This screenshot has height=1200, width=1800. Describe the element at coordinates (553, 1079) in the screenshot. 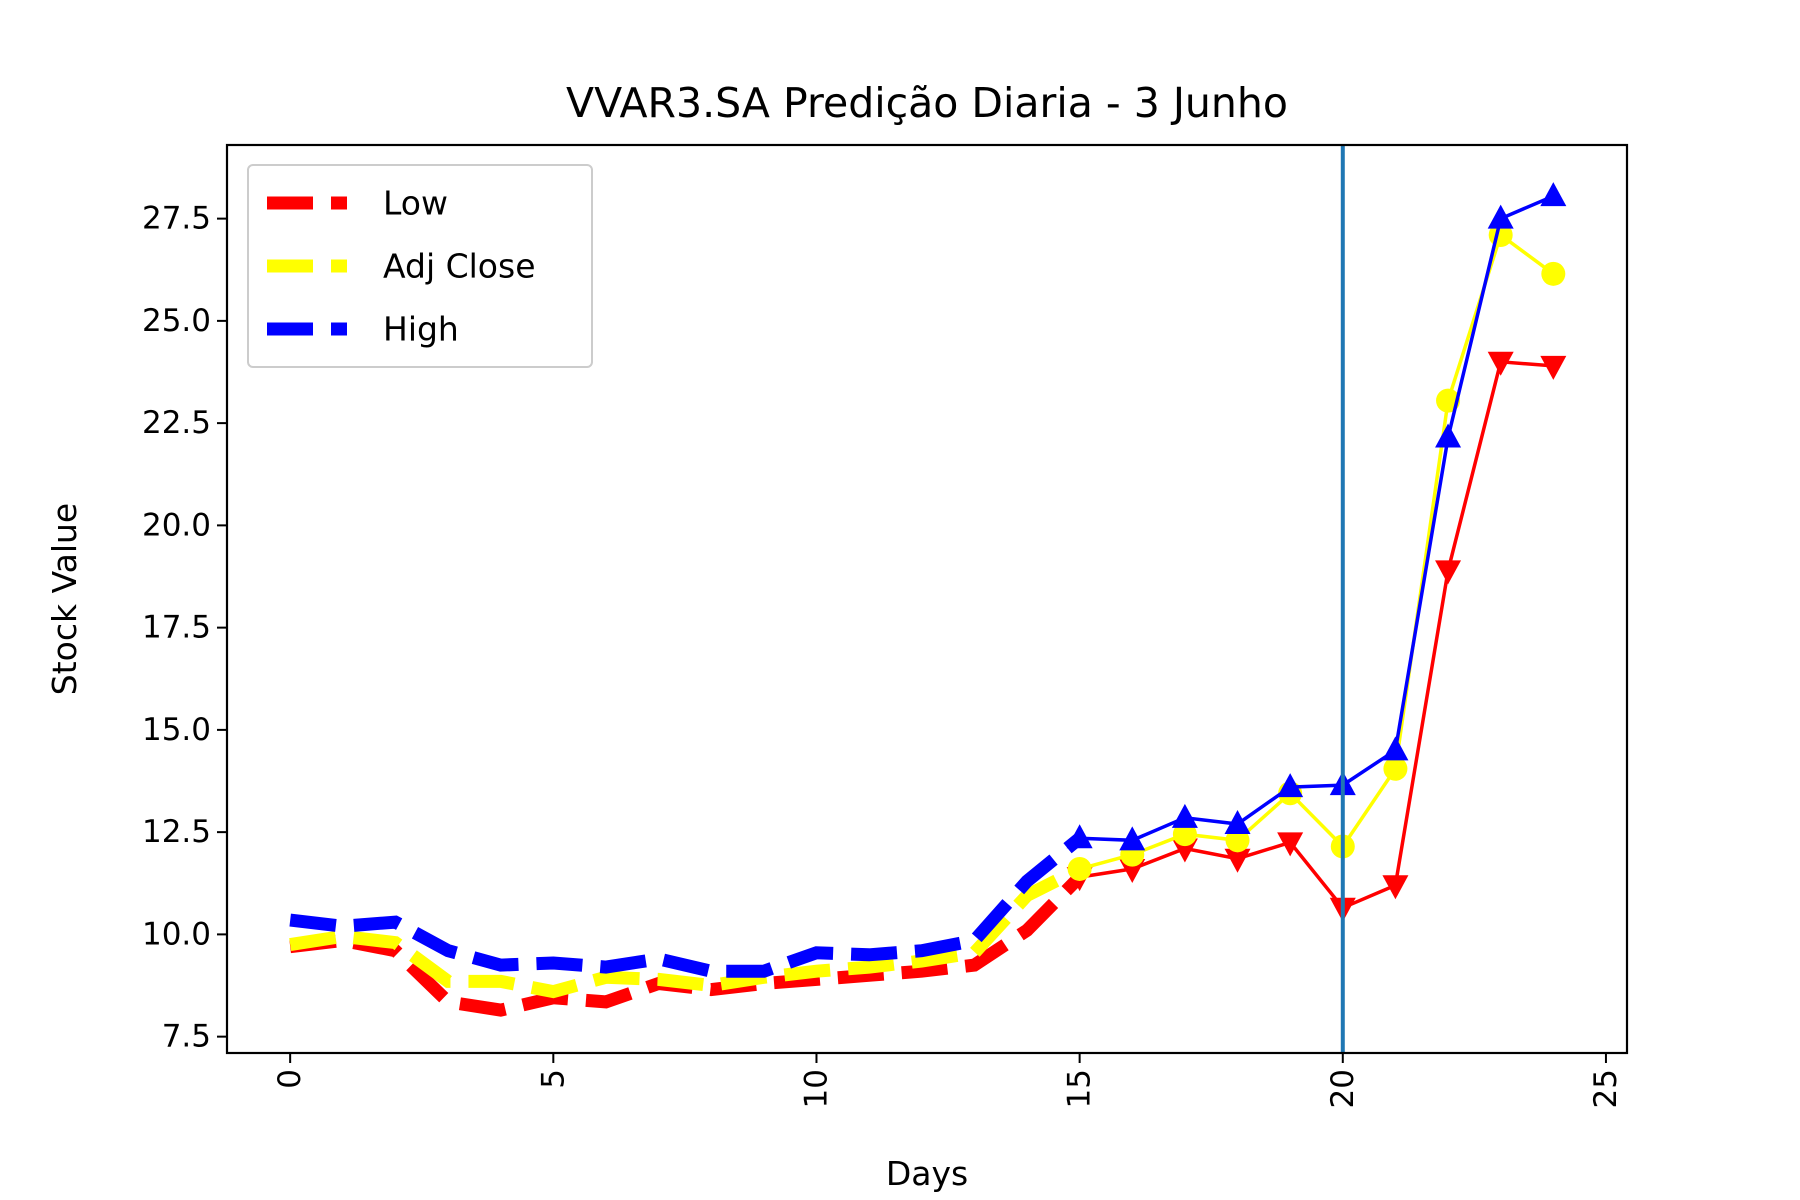

I see `x-tick-label-1: 5` at that location.